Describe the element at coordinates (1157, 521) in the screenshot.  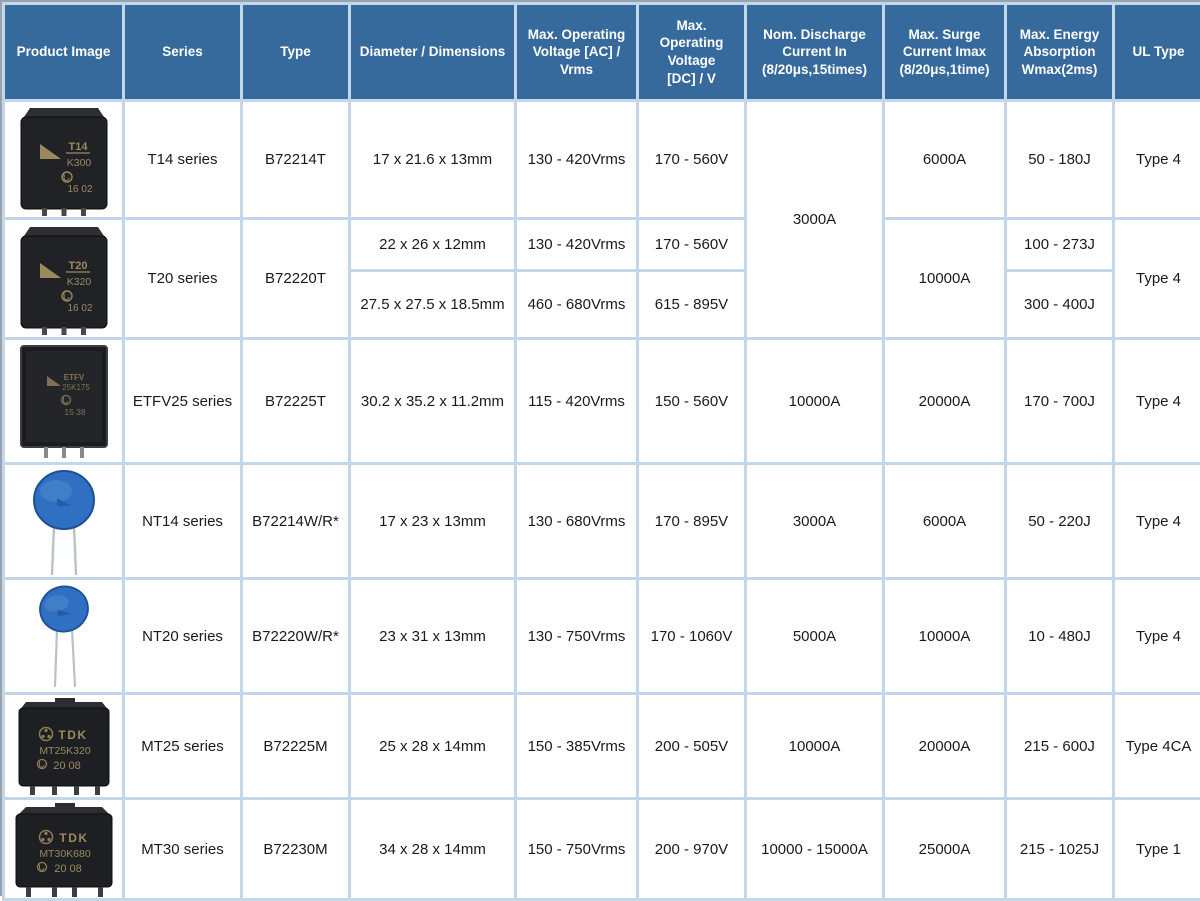
I see `cell-nt14-ul: Type 4` at that location.